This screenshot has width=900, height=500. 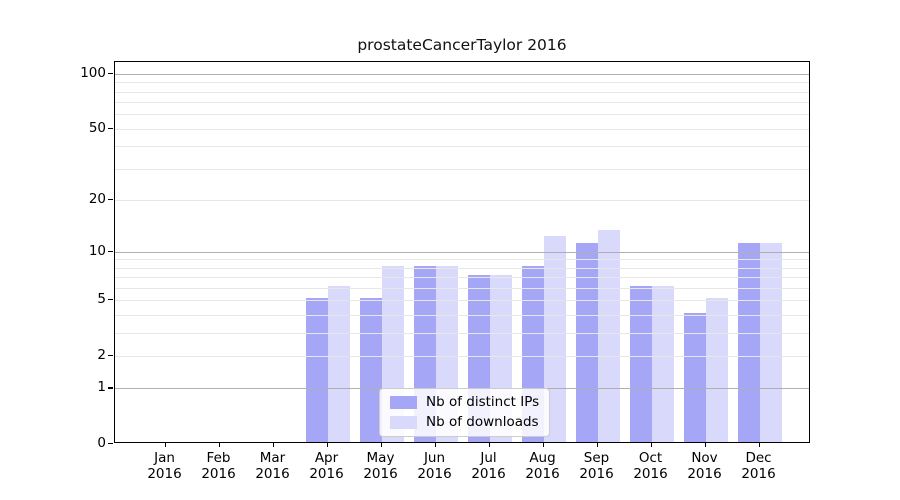 What do you see at coordinates (543, 445) in the screenshot?
I see `x-tick-aug-2016` at bounding box center [543, 445].